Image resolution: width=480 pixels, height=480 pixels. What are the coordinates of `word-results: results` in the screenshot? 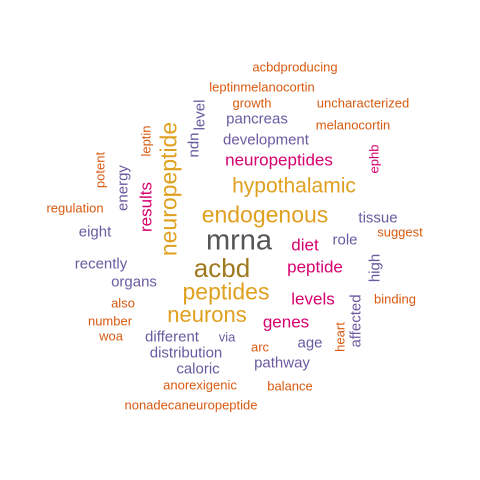 It's located at (146, 207).